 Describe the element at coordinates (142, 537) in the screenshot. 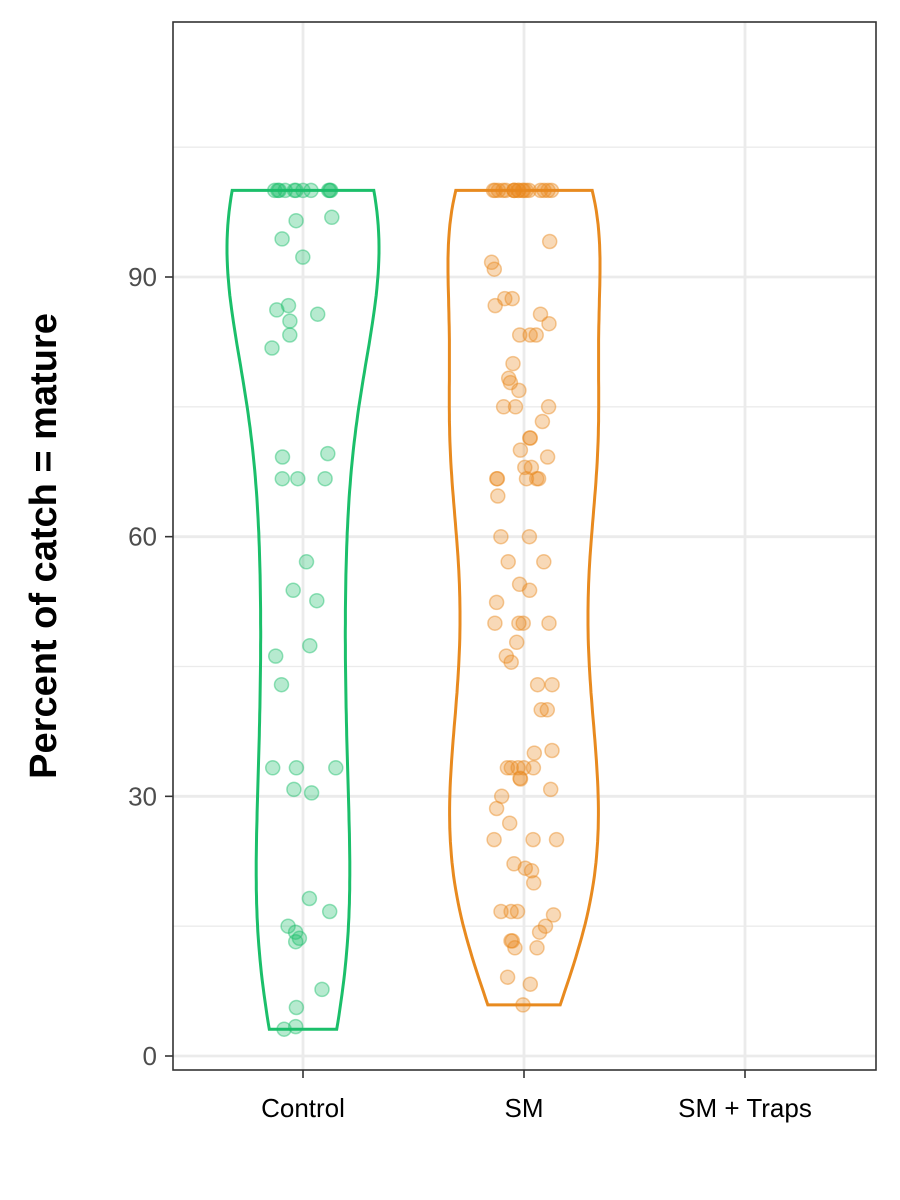

I see `y-tick-label: 60` at that location.